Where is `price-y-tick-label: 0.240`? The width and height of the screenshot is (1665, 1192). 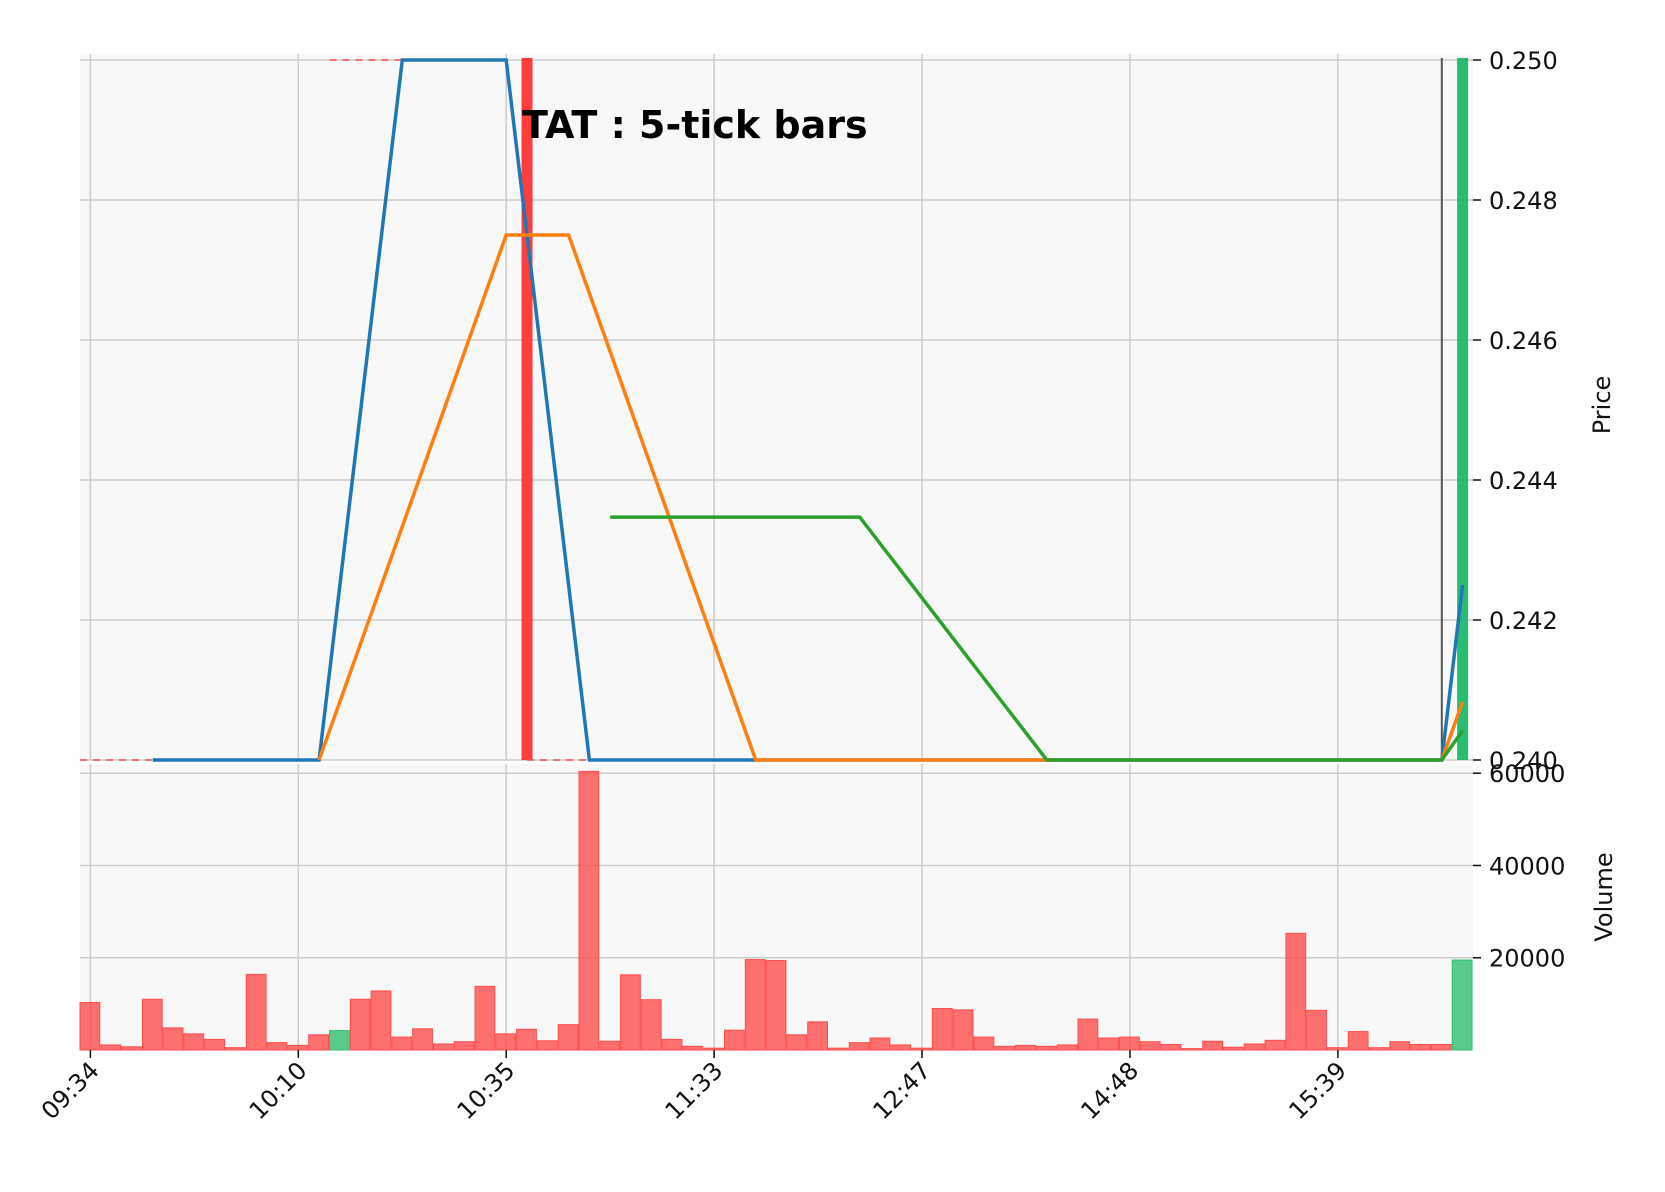
price-y-tick-label: 0.240 is located at coordinates (1523, 761).